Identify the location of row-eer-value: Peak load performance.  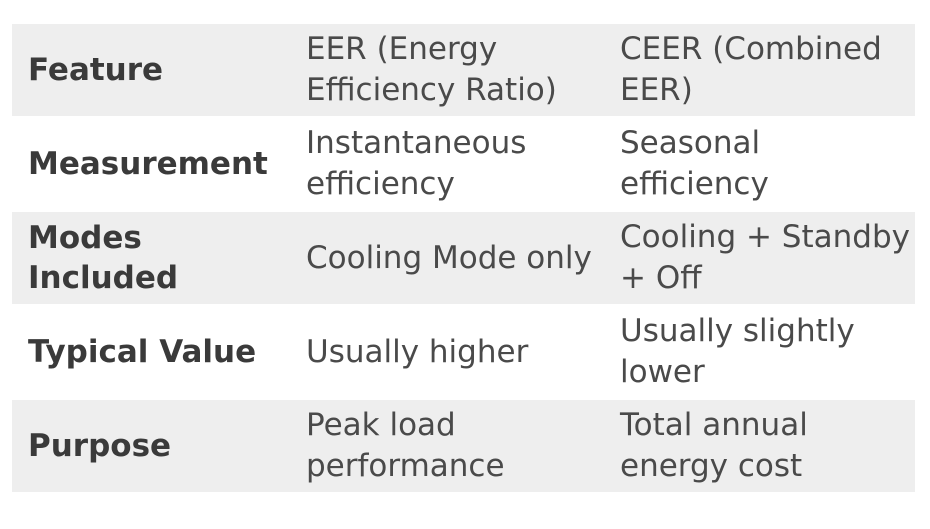
(405, 445).